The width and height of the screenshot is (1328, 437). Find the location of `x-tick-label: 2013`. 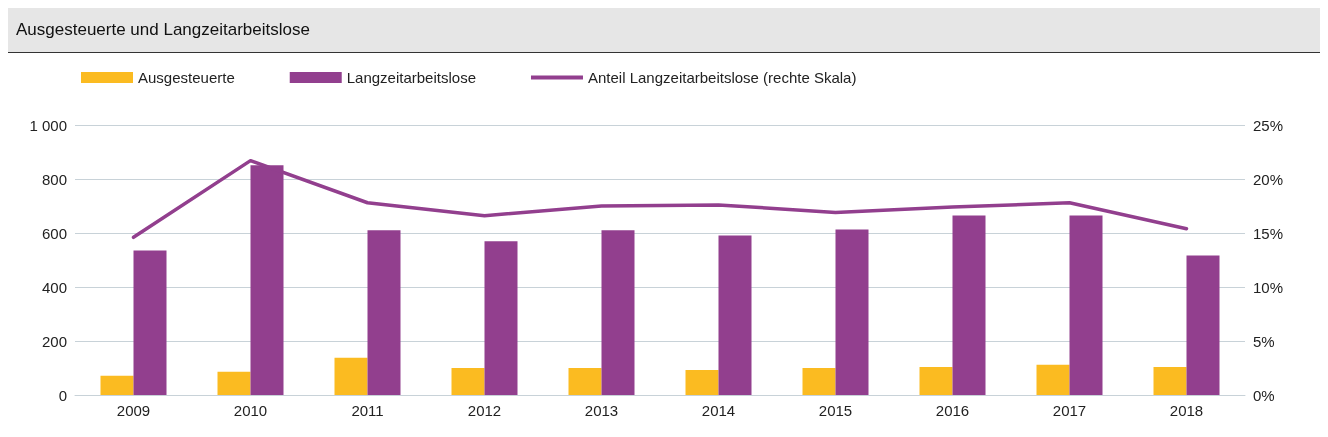

x-tick-label: 2013 is located at coordinates (601, 410).